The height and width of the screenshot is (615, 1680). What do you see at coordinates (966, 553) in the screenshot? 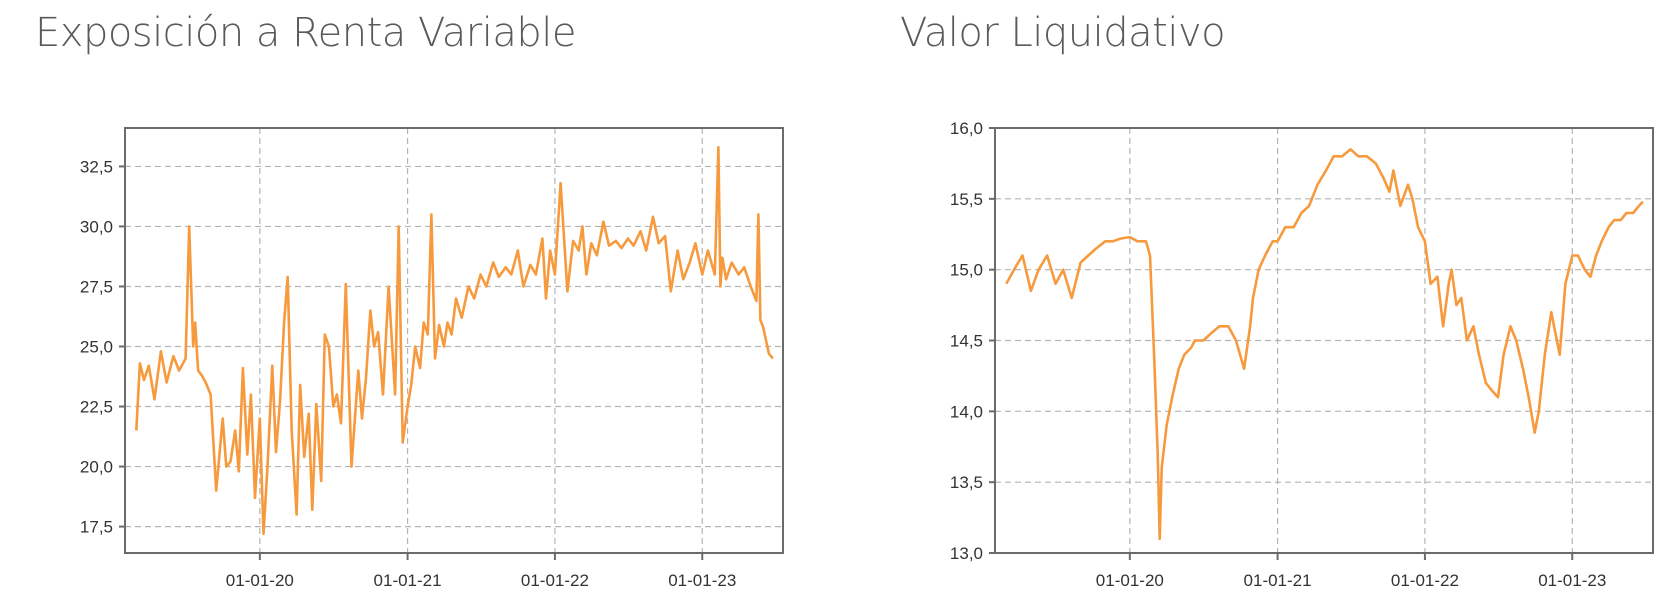
I see `y-tick-label: 13,0` at bounding box center [966, 553].